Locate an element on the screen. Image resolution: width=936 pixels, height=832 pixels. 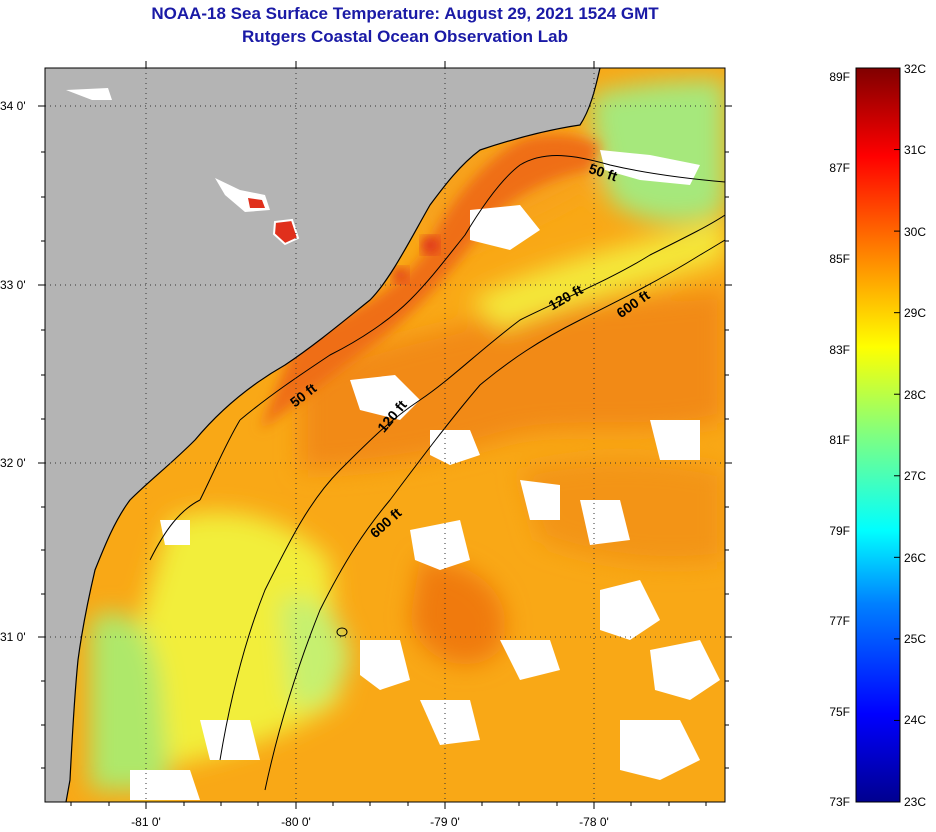
colorbar-f-label: 85F is located at coordinates (839, 259).